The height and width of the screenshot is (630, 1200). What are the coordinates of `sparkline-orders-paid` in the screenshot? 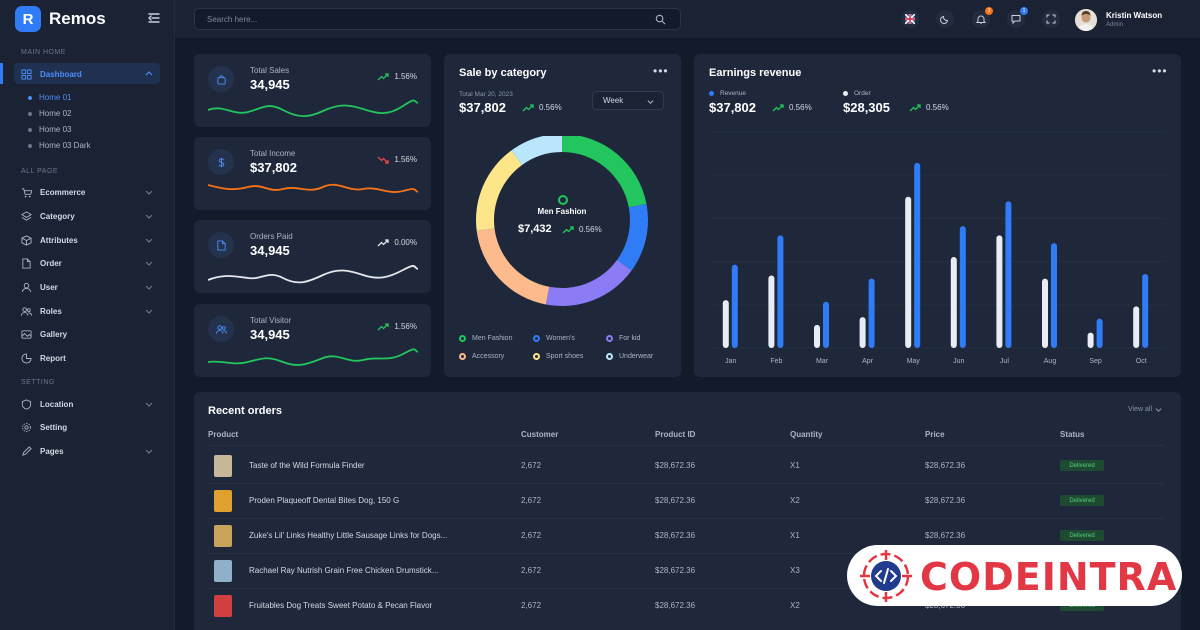 It's located at (313, 274).